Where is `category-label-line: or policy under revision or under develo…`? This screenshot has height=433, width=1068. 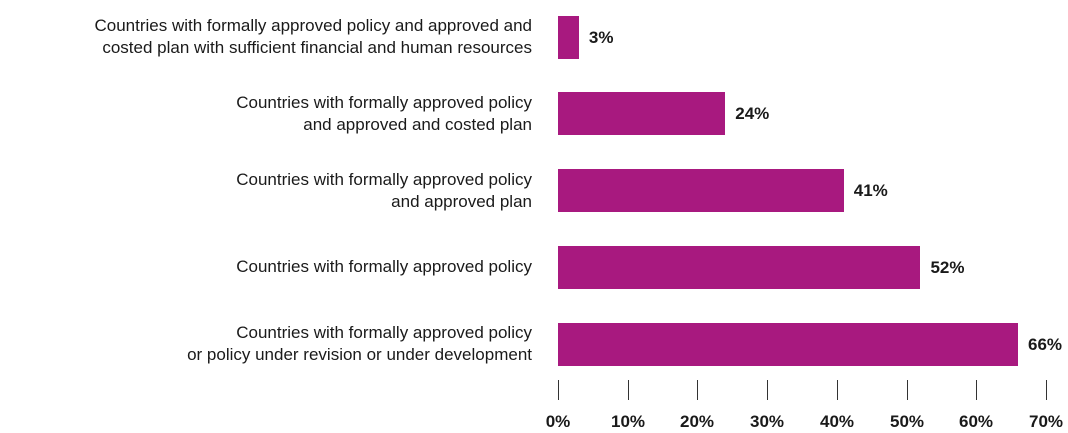
category-label-line: or policy under revision or under develo… is located at coordinates (359, 354).